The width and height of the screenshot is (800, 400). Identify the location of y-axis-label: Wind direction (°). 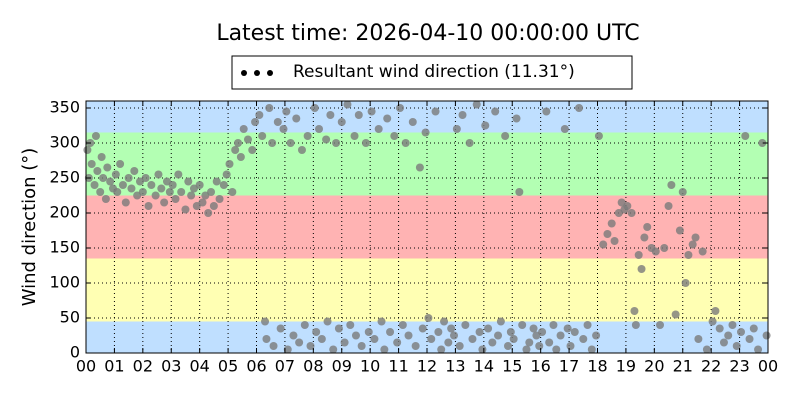
(29, 227).